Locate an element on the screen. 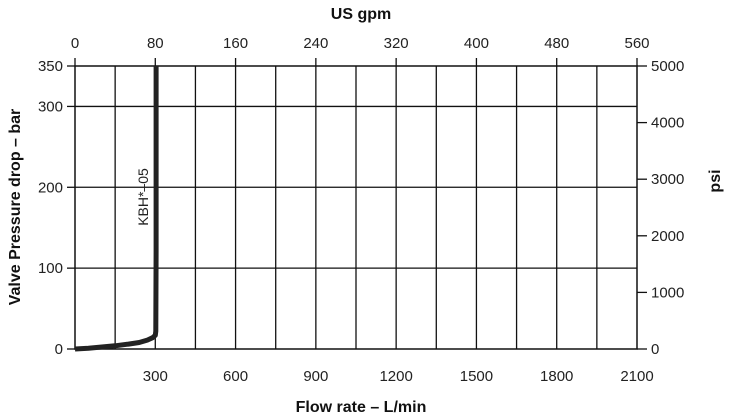 The image size is (733, 420). series-label-kbh-05: KBH*–05 is located at coordinates (143, 197).